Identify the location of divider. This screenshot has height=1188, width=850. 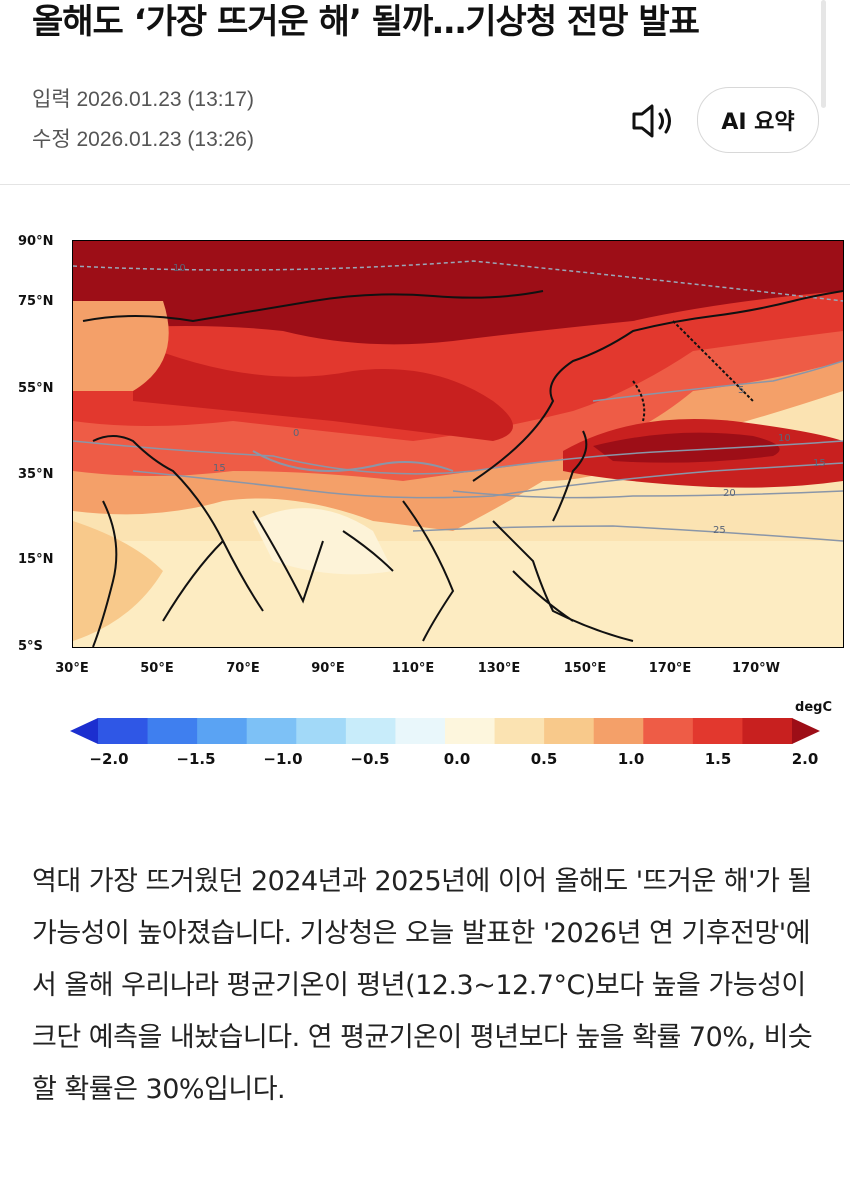
(425, 184).